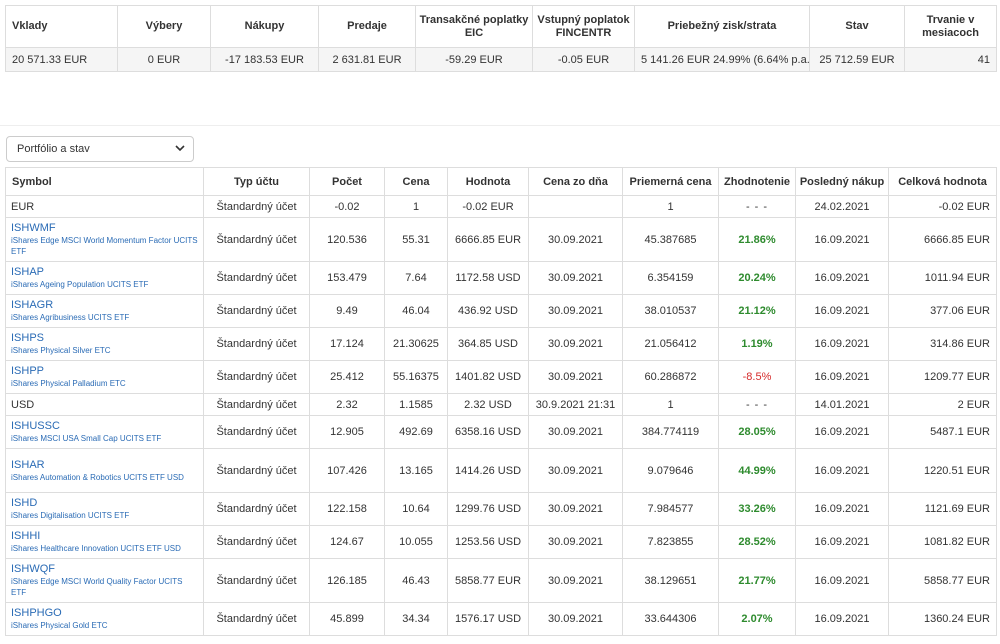 This screenshot has width=1000, height=644. What do you see at coordinates (474, 26) in the screenshot?
I see `summary-header: Transakčné poplatky EIC` at bounding box center [474, 26].